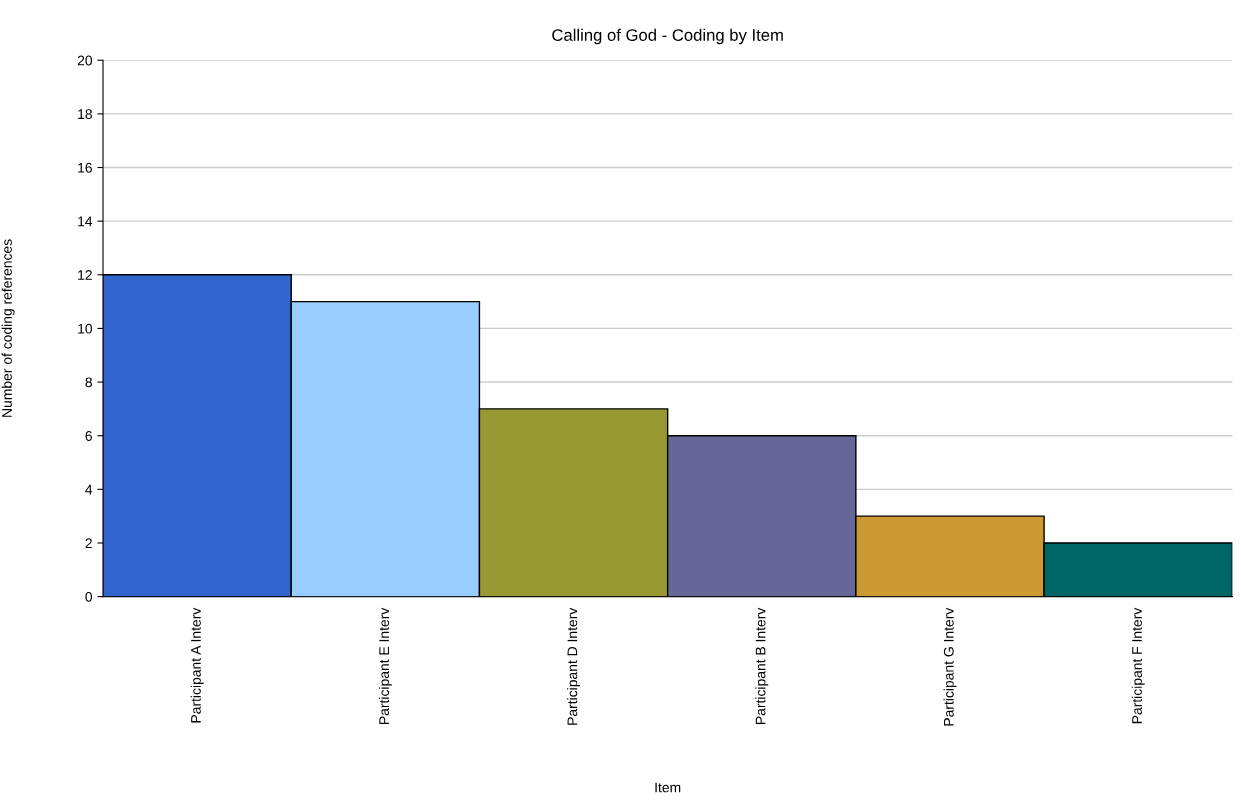  What do you see at coordinates (8, 328) in the screenshot?
I see `y-axis-title: Number of coding references` at bounding box center [8, 328].